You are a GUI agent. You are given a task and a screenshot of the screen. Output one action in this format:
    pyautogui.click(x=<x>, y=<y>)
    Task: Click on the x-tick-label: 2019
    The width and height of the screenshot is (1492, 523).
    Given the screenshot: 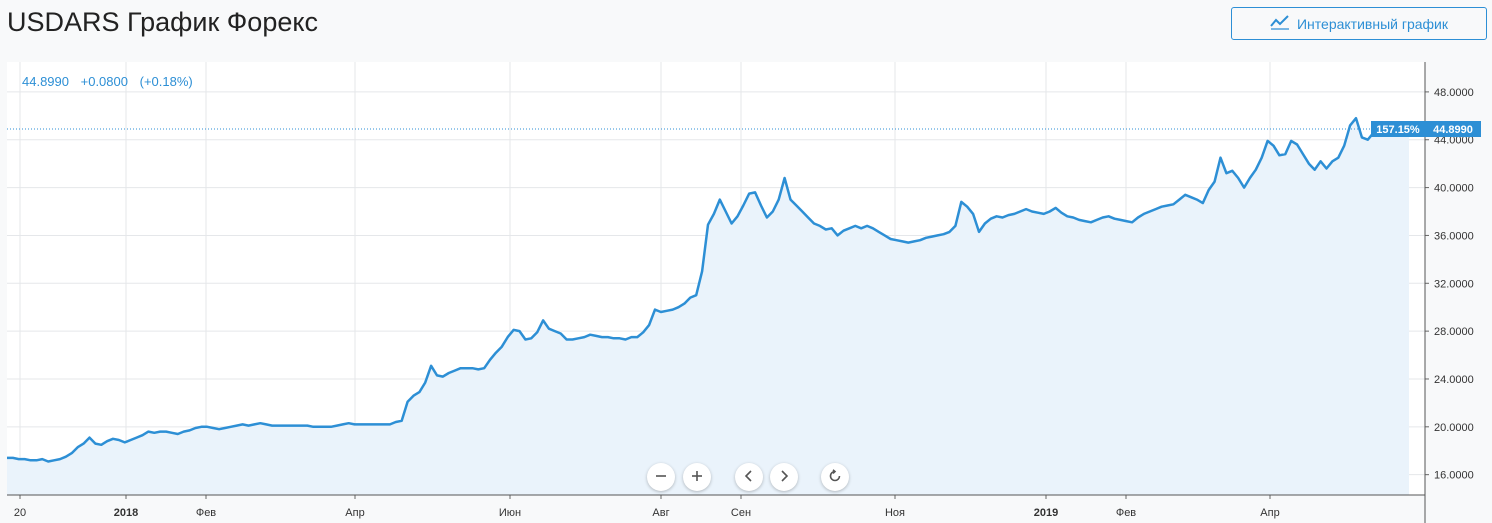 What is the action you would take?
    pyautogui.click(x=1046, y=513)
    